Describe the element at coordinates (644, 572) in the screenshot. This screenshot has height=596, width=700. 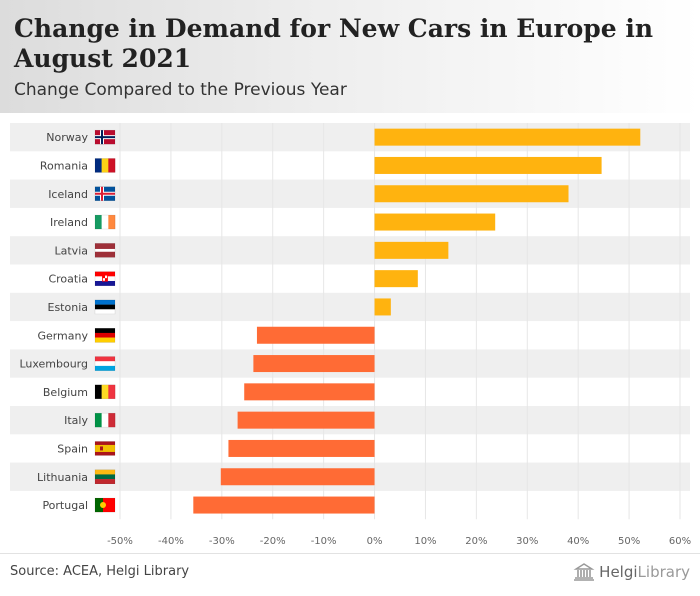
I see `brand-name: HelgiLibrary` at that location.